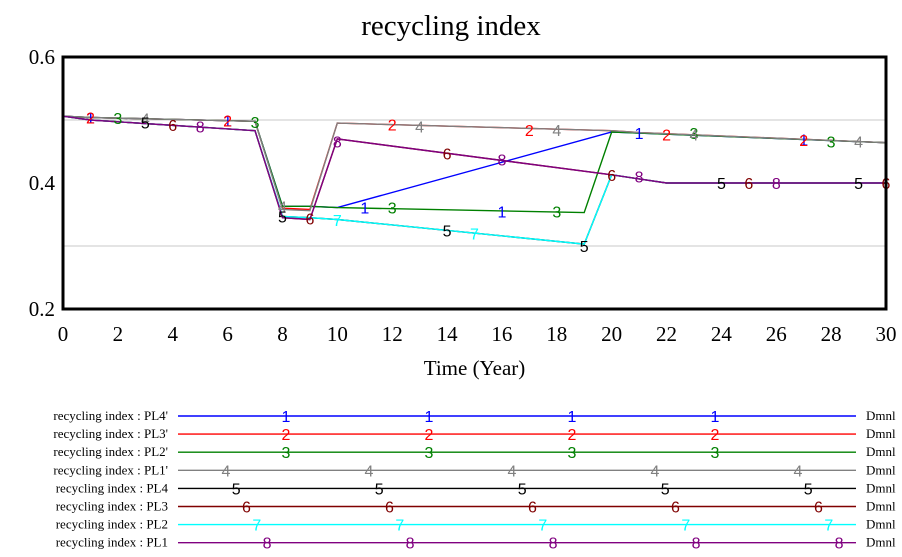 The image size is (902, 557). What do you see at coordinates (118, 334) in the screenshot?
I see `x-tick-label: 2` at bounding box center [118, 334].